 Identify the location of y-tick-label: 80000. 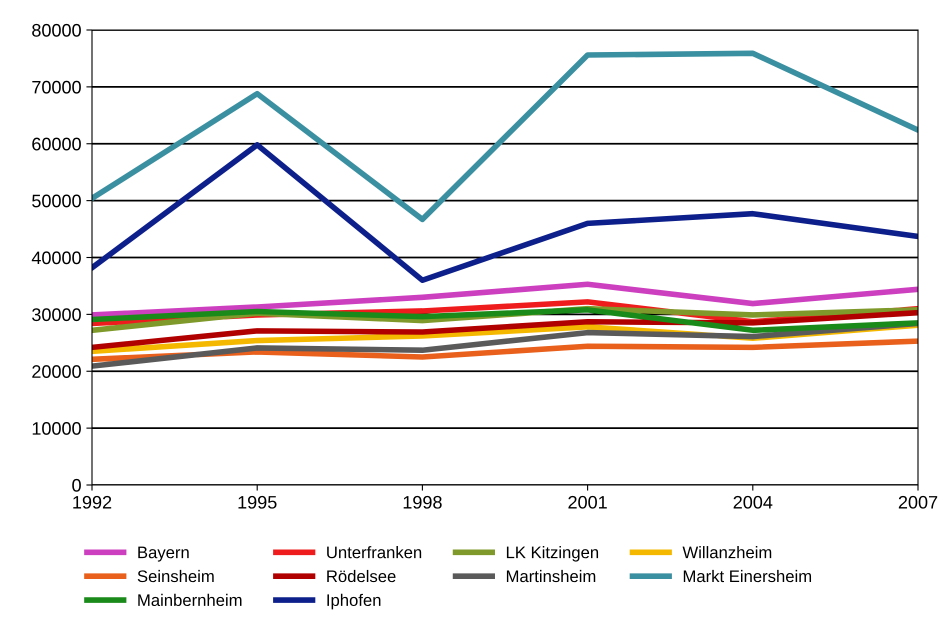
(56, 30).